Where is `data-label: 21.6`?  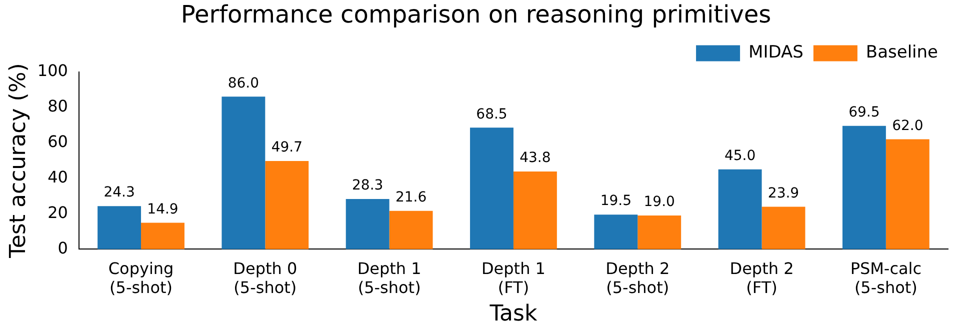
data-label: 21.6 is located at coordinates (411, 198).